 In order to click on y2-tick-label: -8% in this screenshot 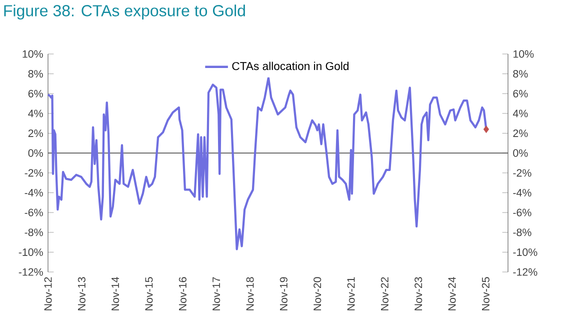, I will do `click(522, 232)`.